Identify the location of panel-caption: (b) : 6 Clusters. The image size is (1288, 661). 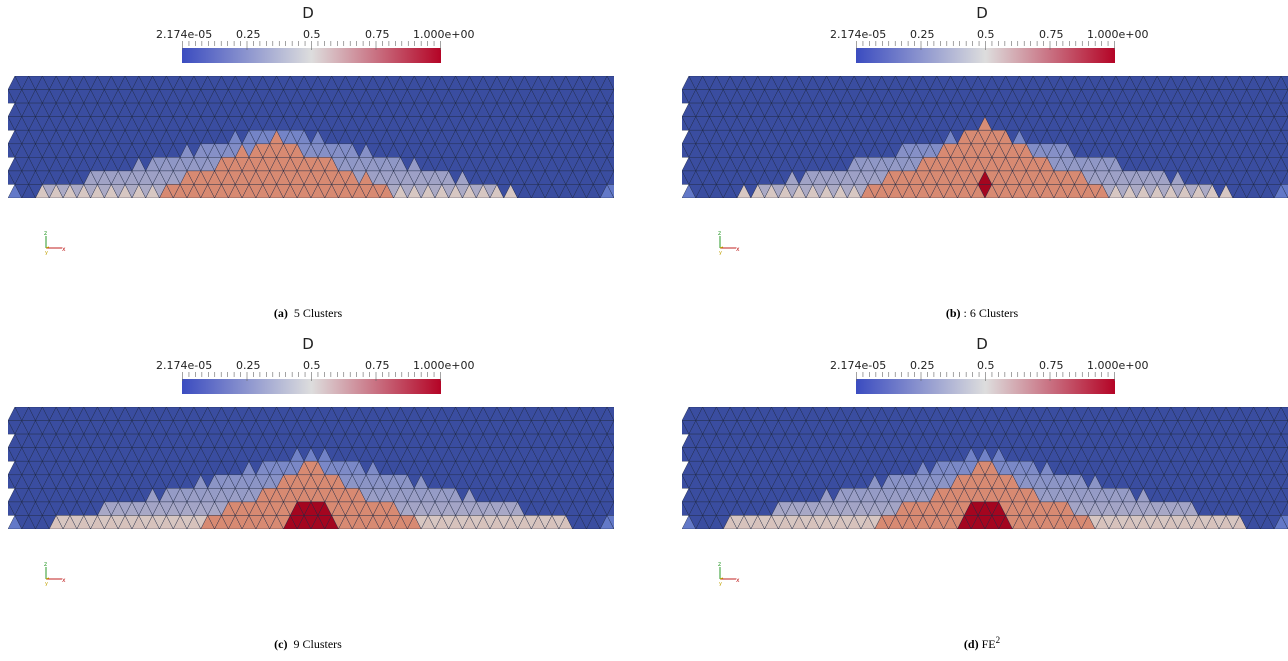
(982, 312).